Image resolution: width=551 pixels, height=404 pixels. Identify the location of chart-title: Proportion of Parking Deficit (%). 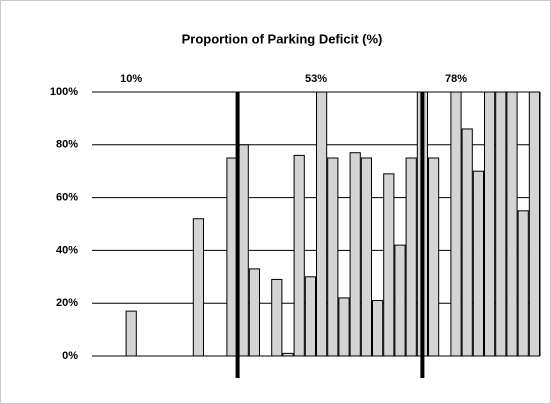
(282, 38).